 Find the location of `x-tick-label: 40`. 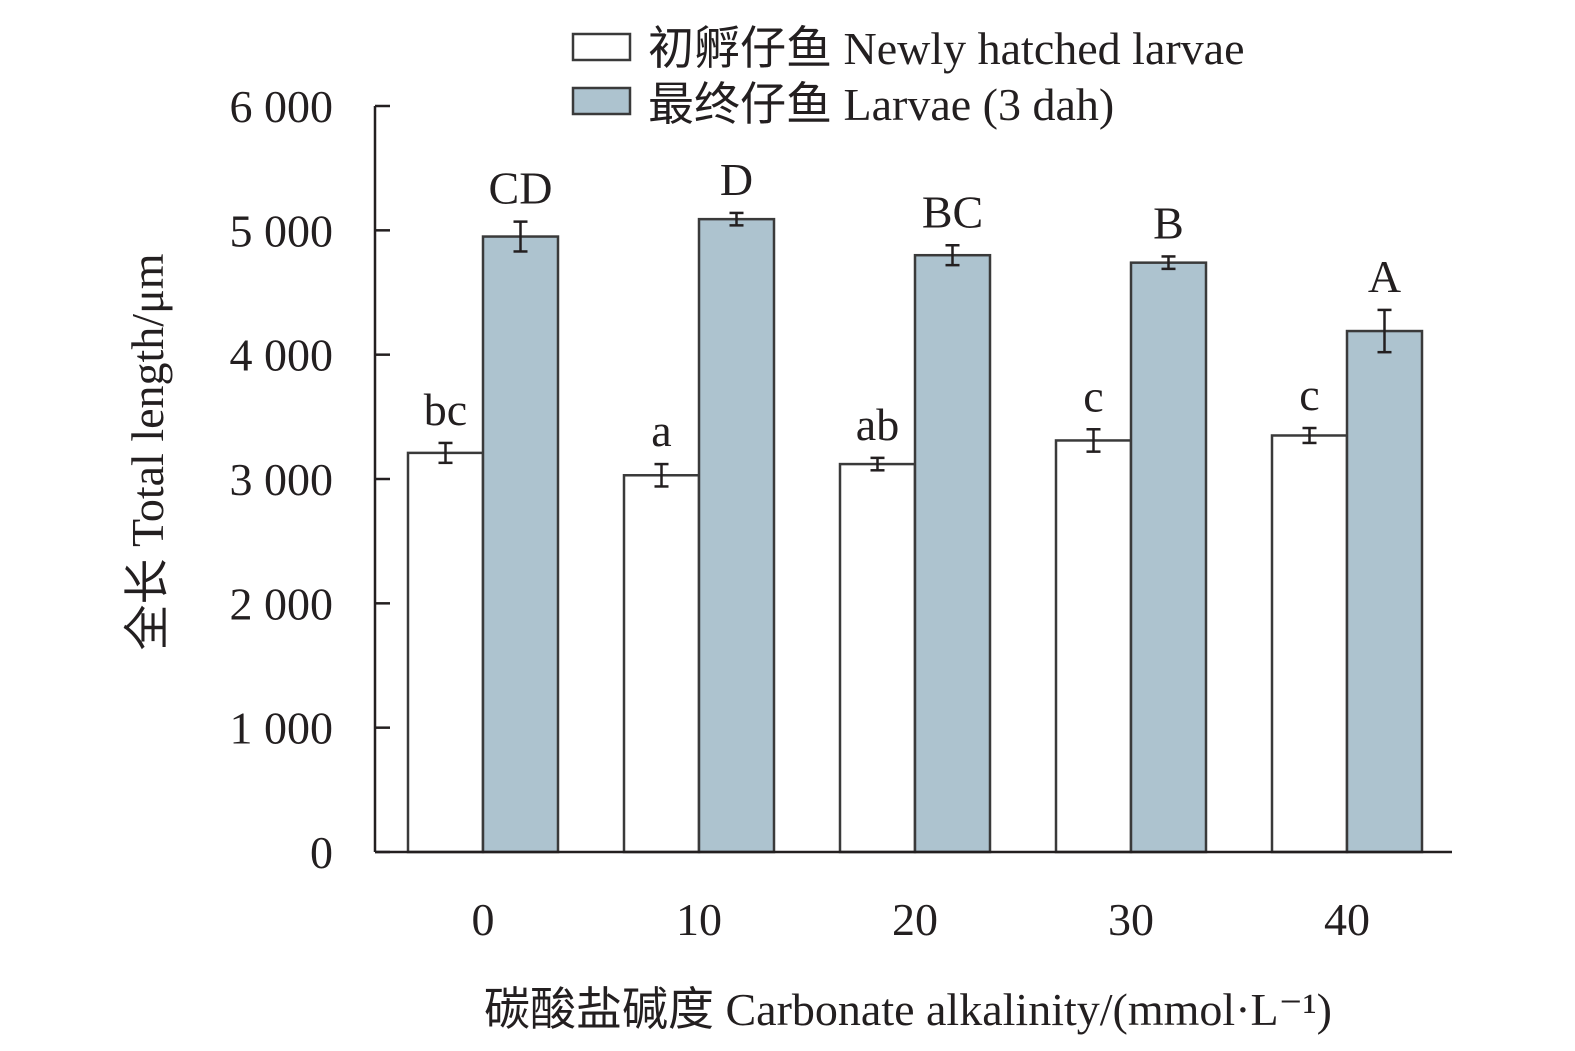

x-tick-label: 40 is located at coordinates (1347, 919).